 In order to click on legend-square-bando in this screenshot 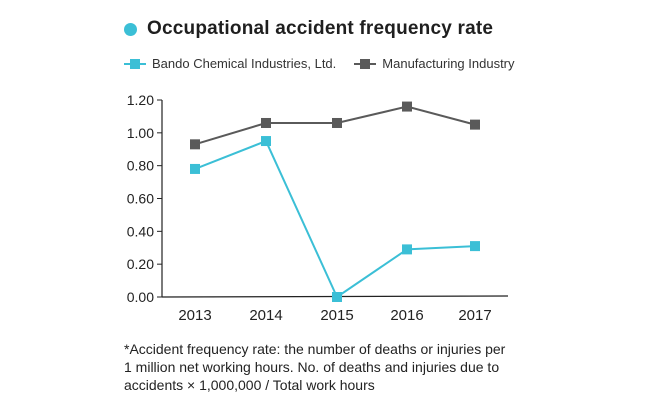, I will do `click(135, 63)`.